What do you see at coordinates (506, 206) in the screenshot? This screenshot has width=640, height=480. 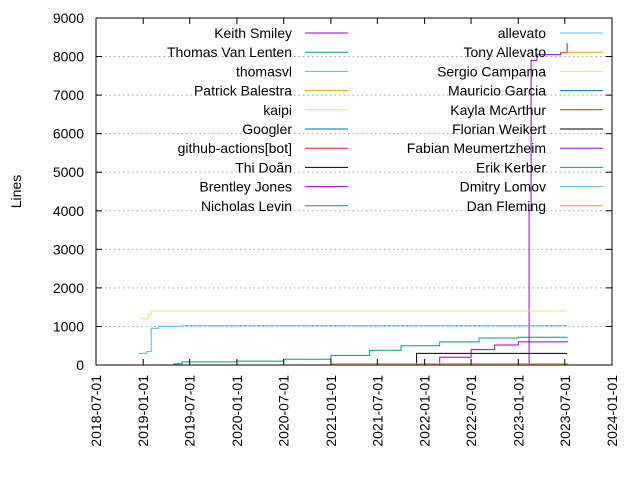 I see `legend-entry-label: Dan Fleming` at bounding box center [506, 206].